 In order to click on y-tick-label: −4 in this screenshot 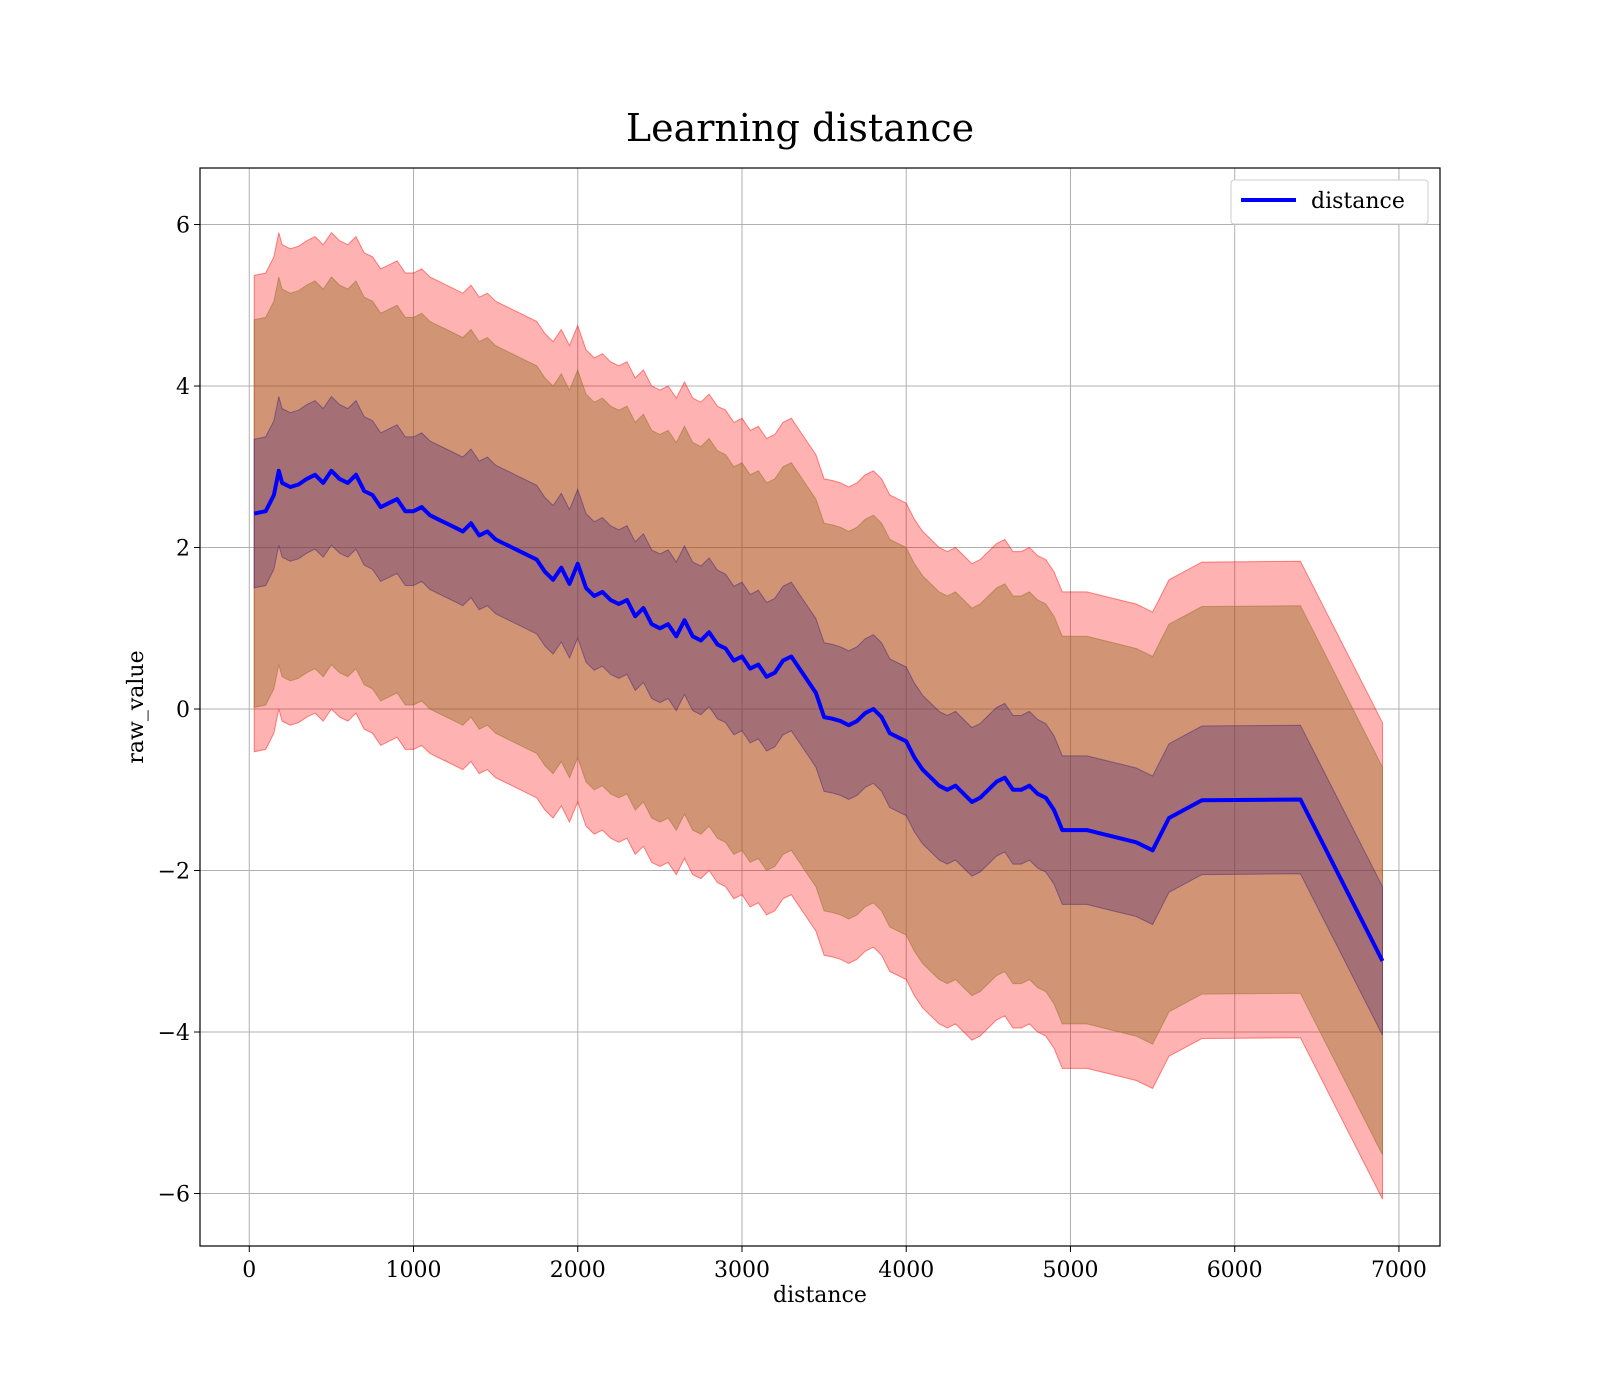, I will do `click(174, 1033)`.